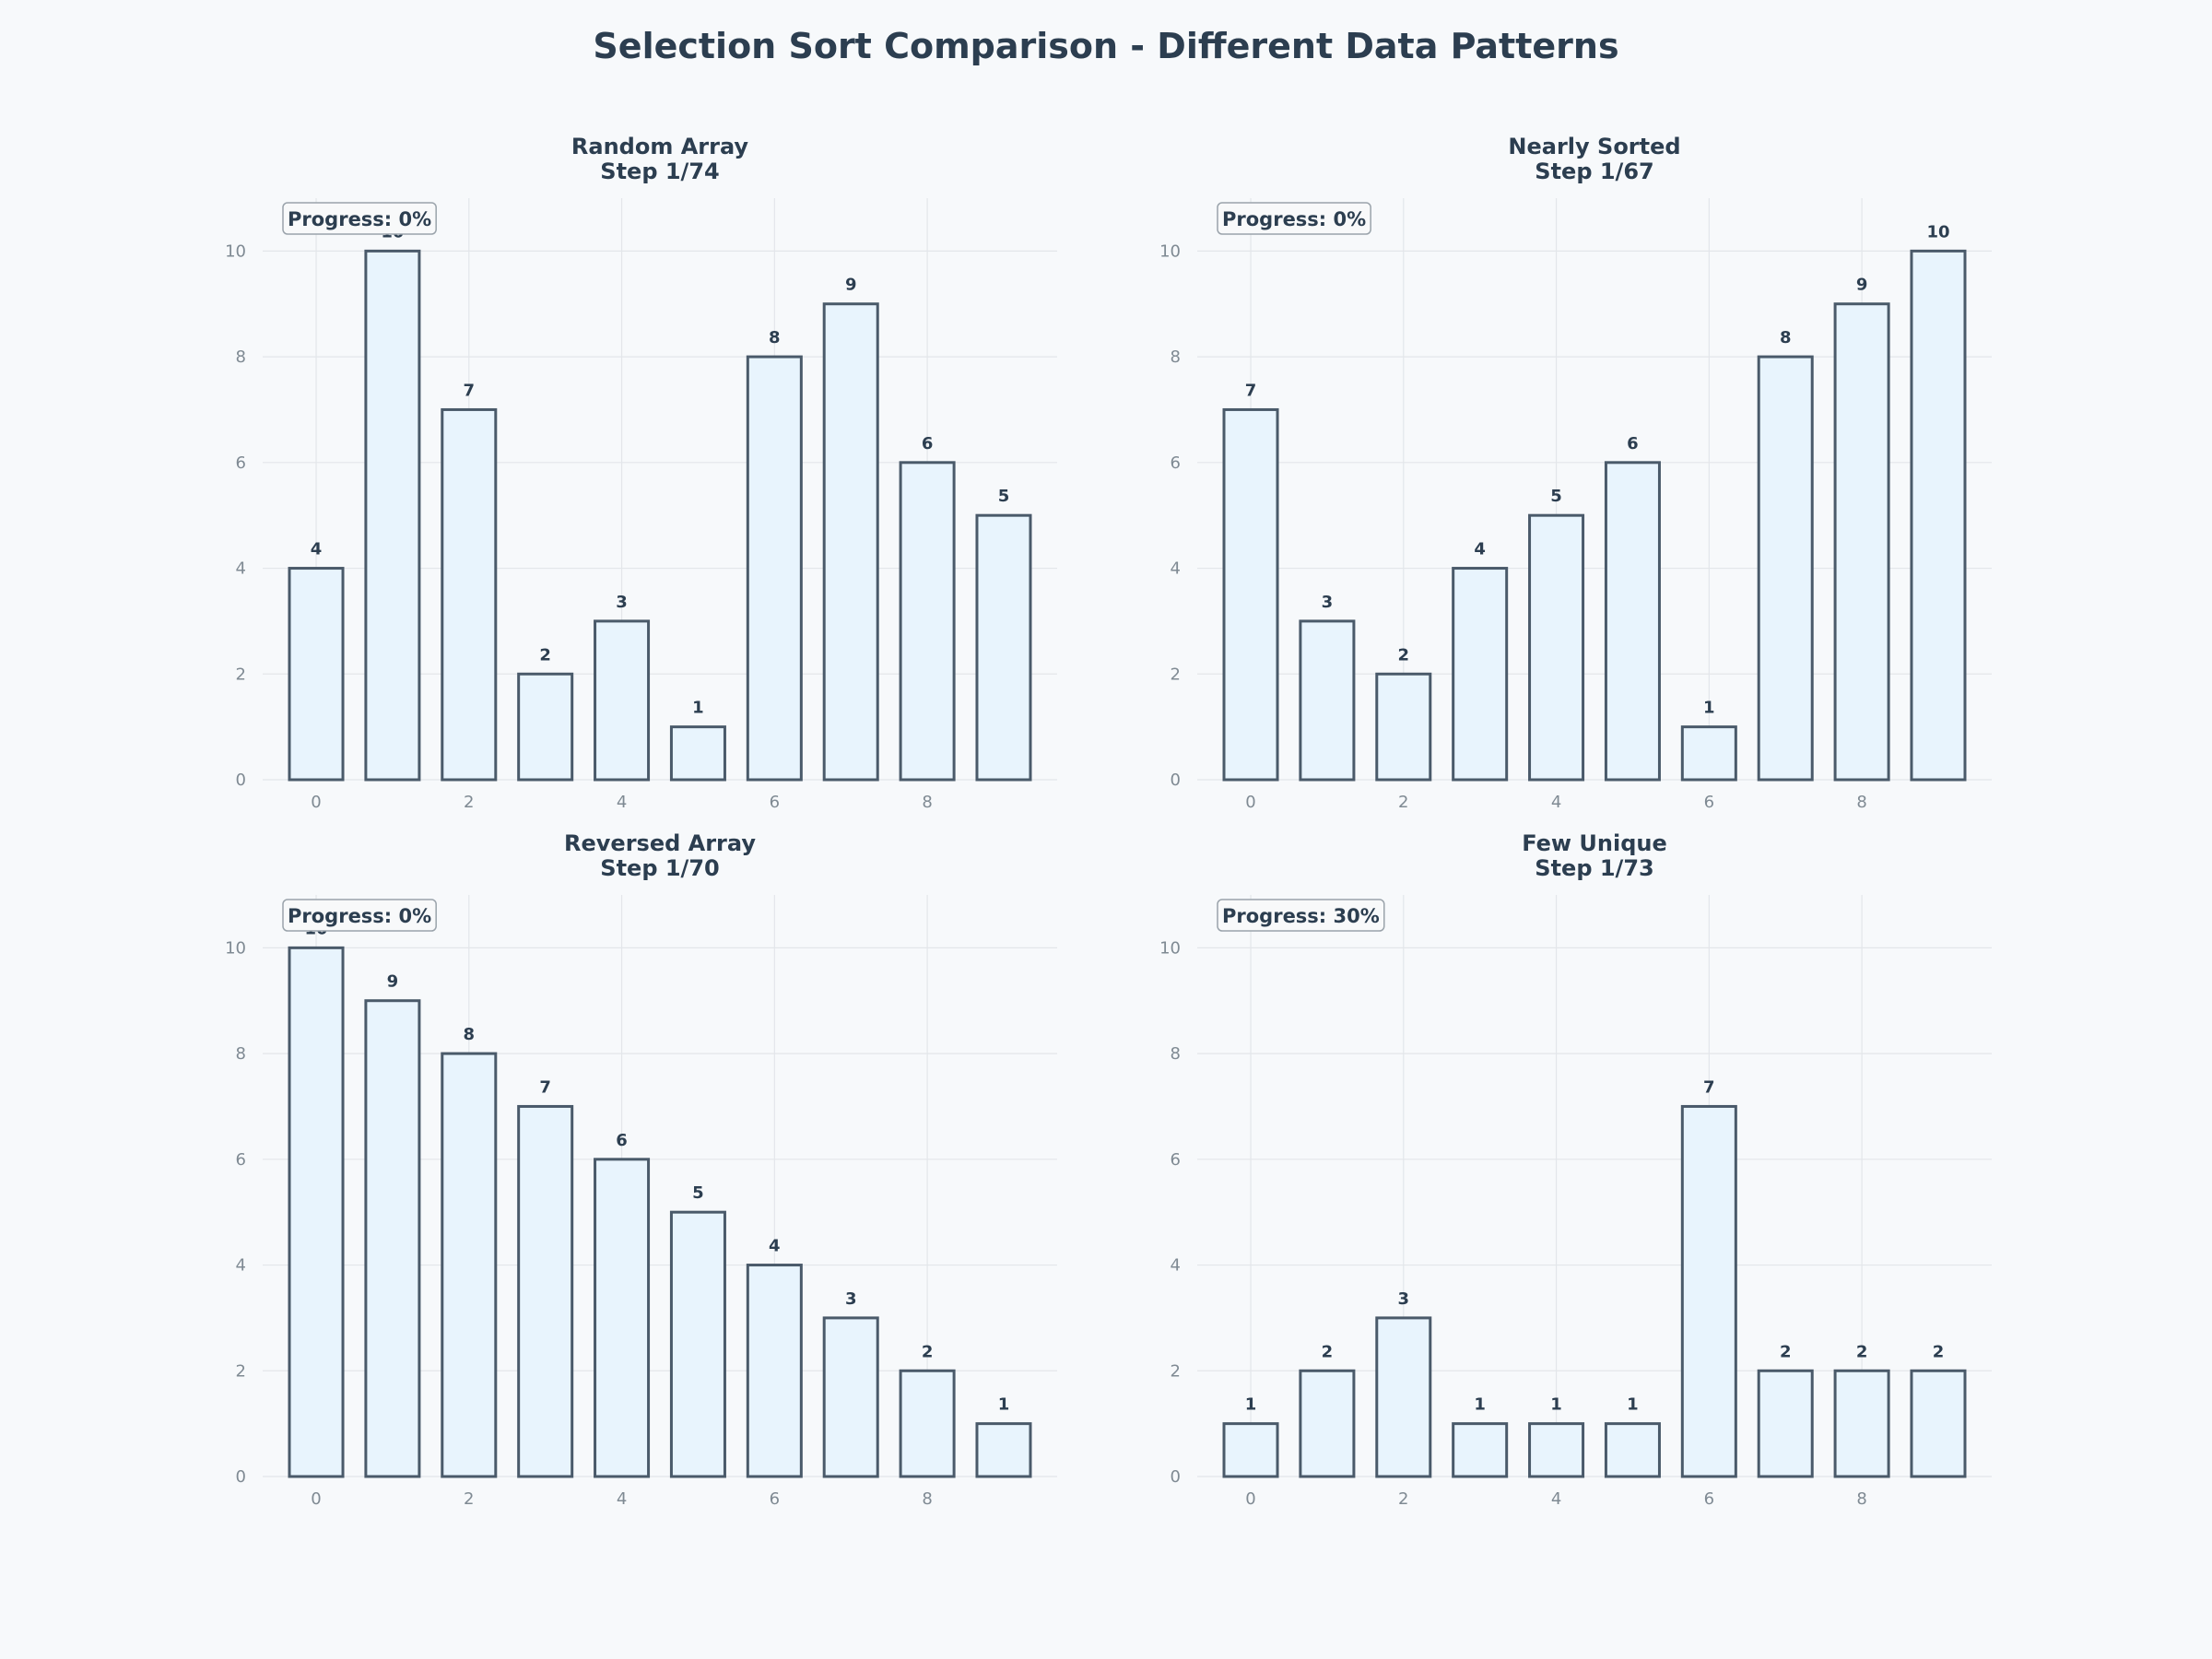 The image size is (2212, 1659). What do you see at coordinates (659, 171) in the screenshot?
I see `subplot-step: Step 1/74` at bounding box center [659, 171].